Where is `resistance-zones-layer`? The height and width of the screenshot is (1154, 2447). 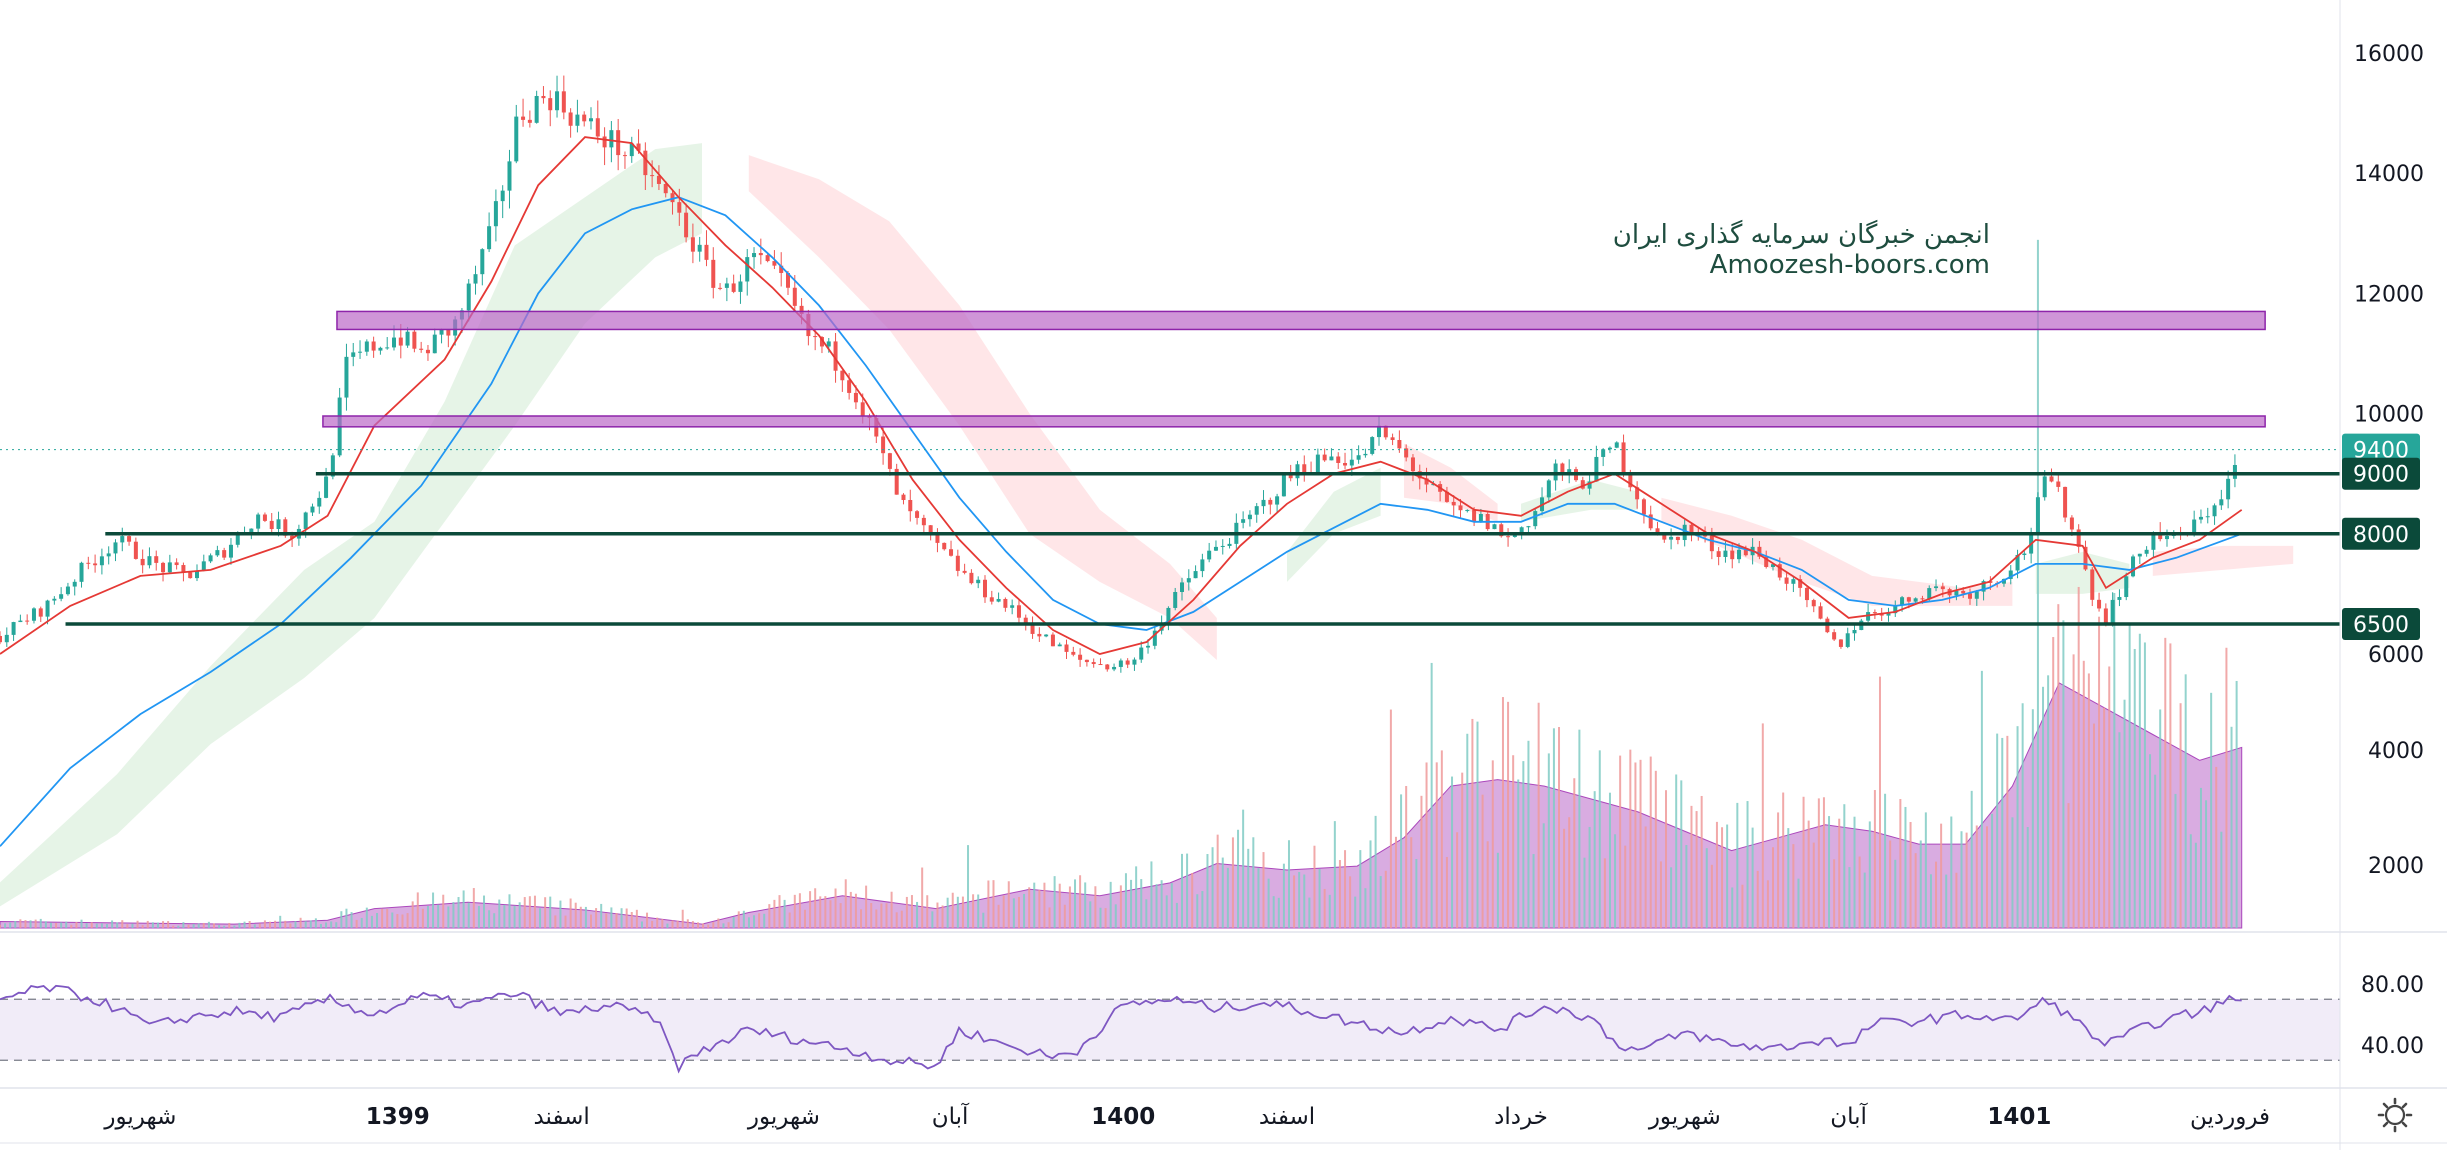
resistance-zones-layer is located at coordinates (1294, 369).